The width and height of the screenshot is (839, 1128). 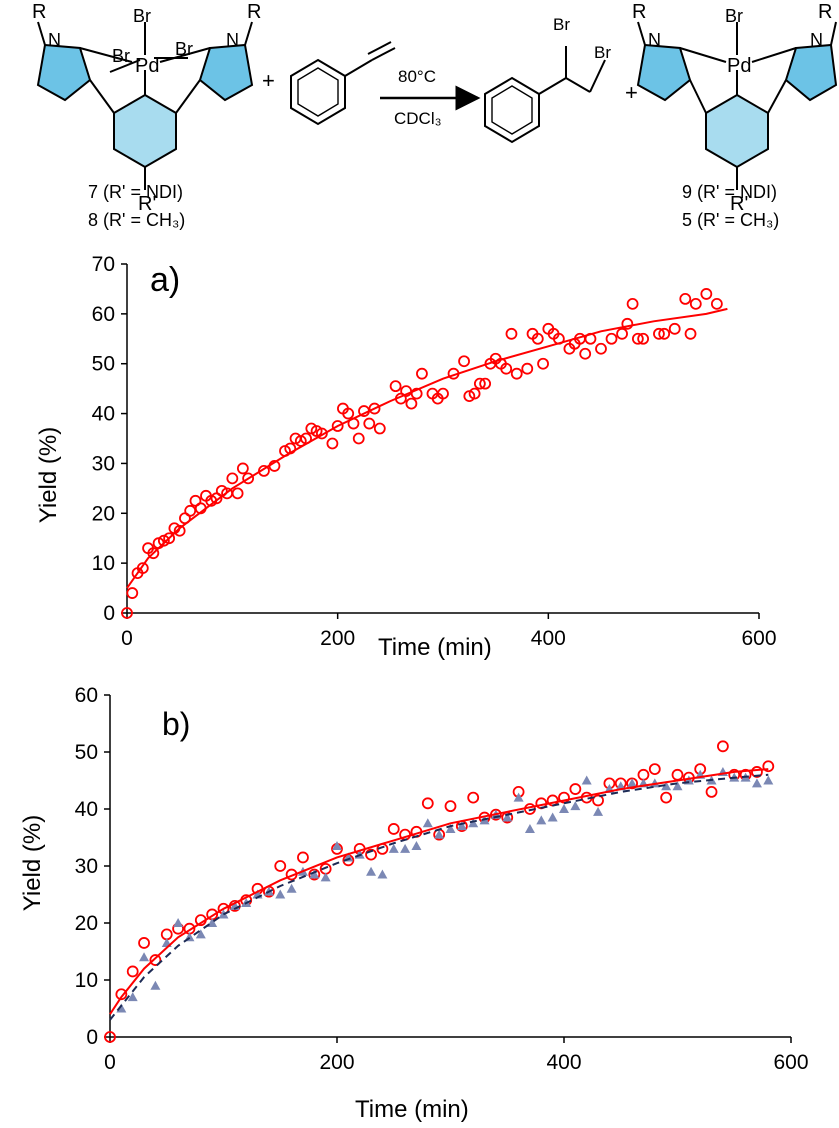 What do you see at coordinates (32, 863) in the screenshot?
I see `chart-b-ylabel: Yield (%)` at bounding box center [32, 863].